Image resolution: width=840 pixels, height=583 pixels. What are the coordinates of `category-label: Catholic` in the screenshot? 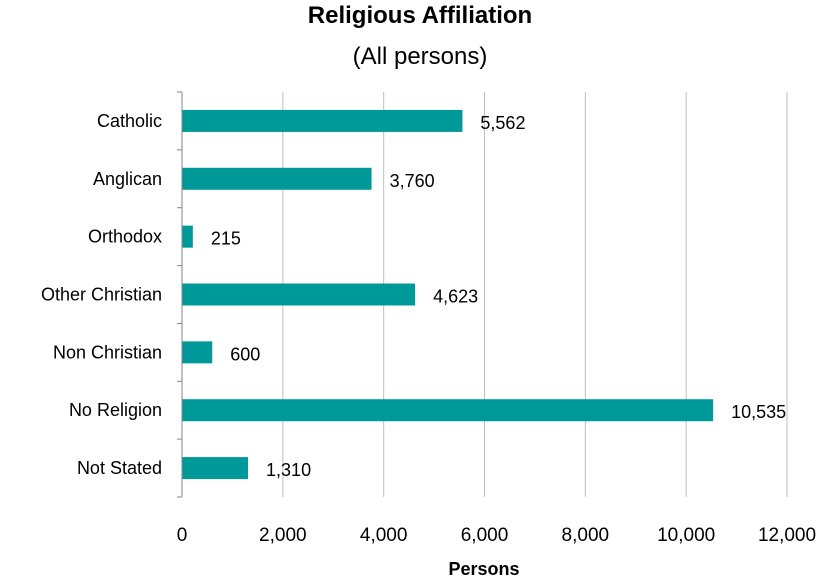 It's located at (129, 121).